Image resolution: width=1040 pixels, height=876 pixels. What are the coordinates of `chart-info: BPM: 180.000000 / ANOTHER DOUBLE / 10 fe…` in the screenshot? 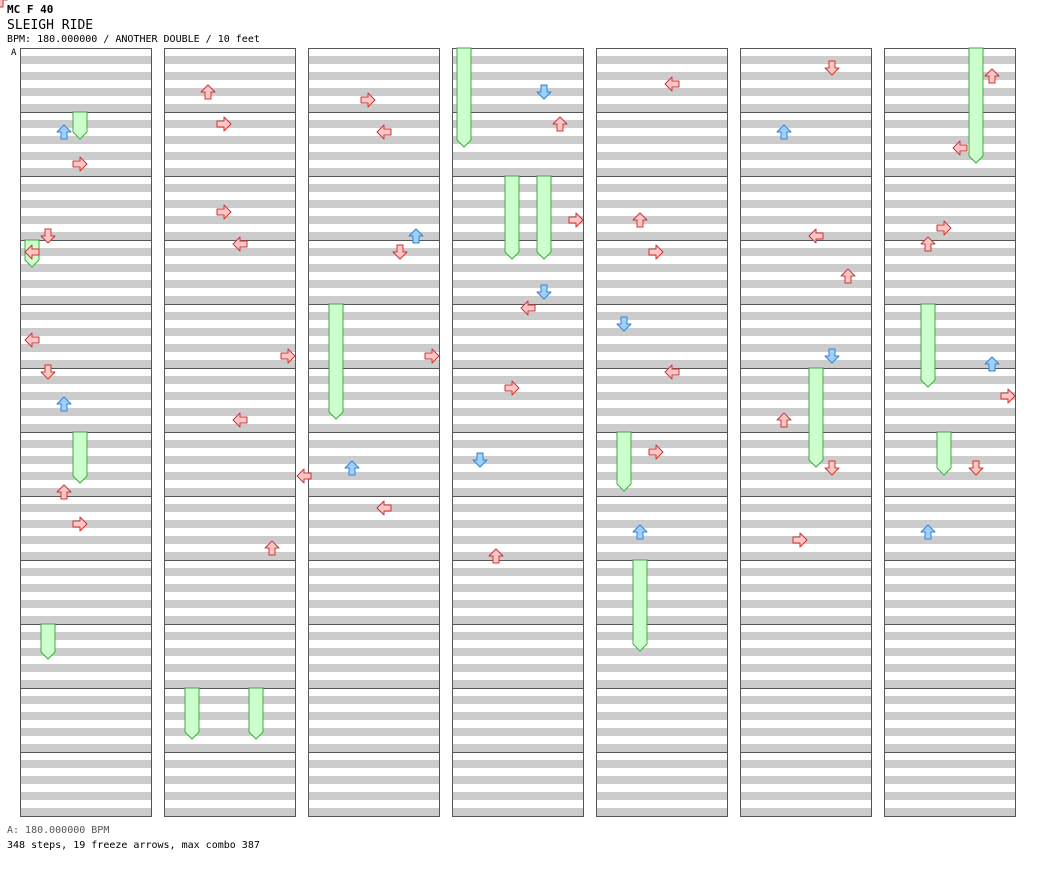 It's located at (133, 39).